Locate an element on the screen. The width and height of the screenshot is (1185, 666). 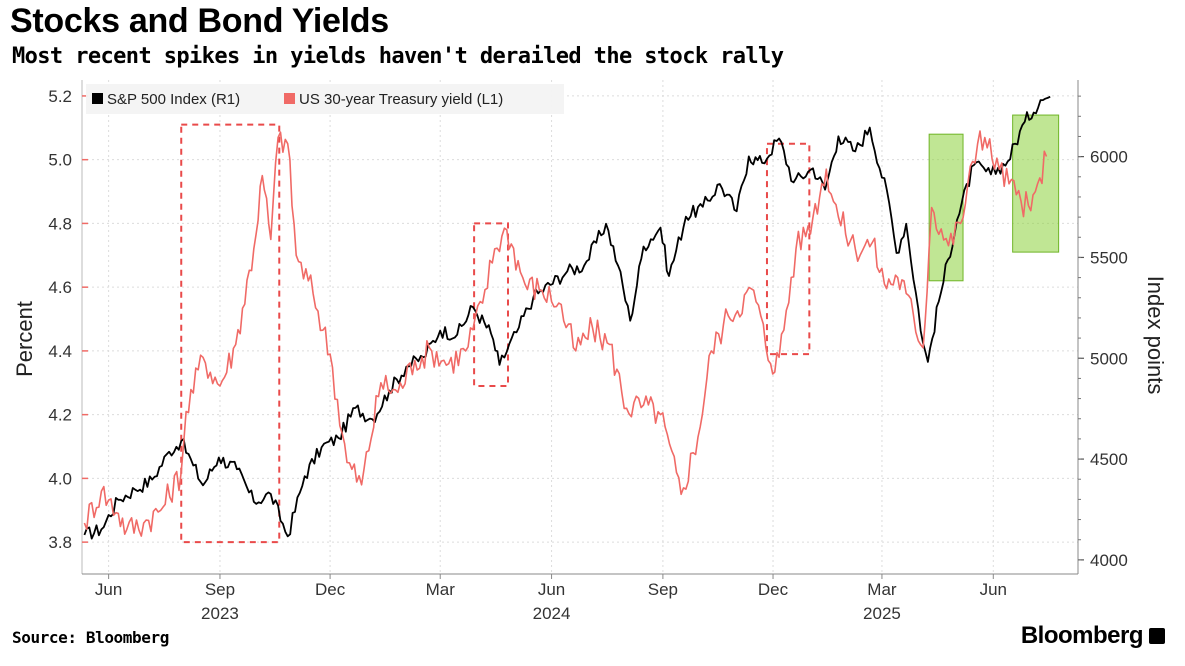
left-tick-label: 5.0 is located at coordinates (60, 160).